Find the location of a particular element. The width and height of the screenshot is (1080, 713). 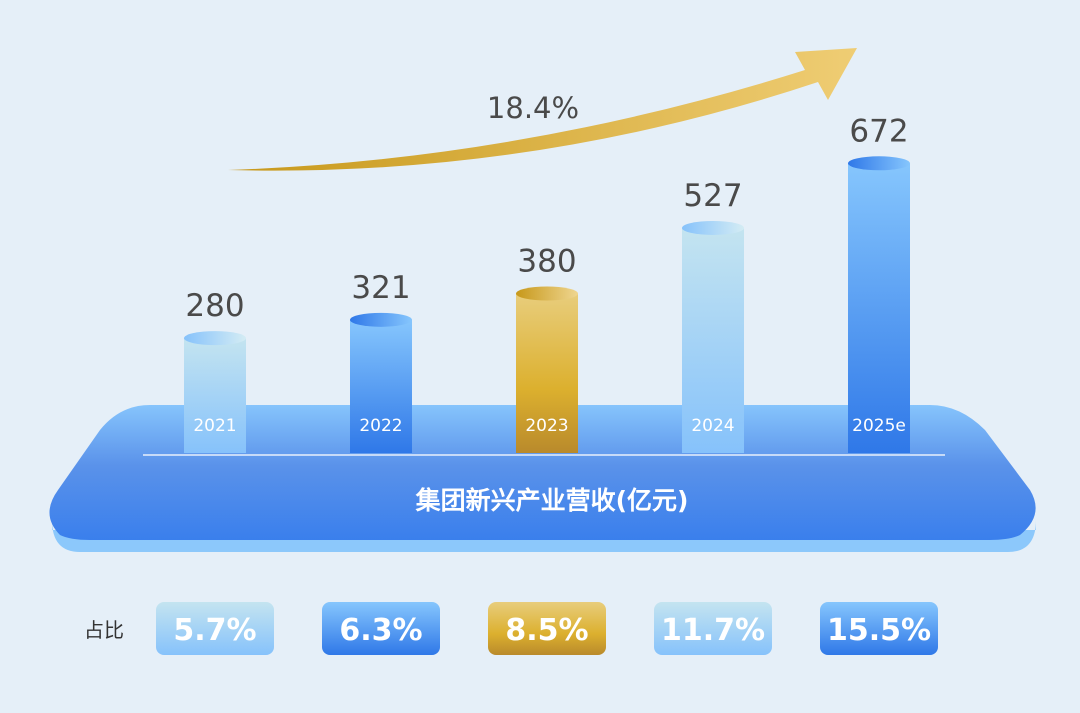

share-value: 8.5% is located at coordinates (546, 630).